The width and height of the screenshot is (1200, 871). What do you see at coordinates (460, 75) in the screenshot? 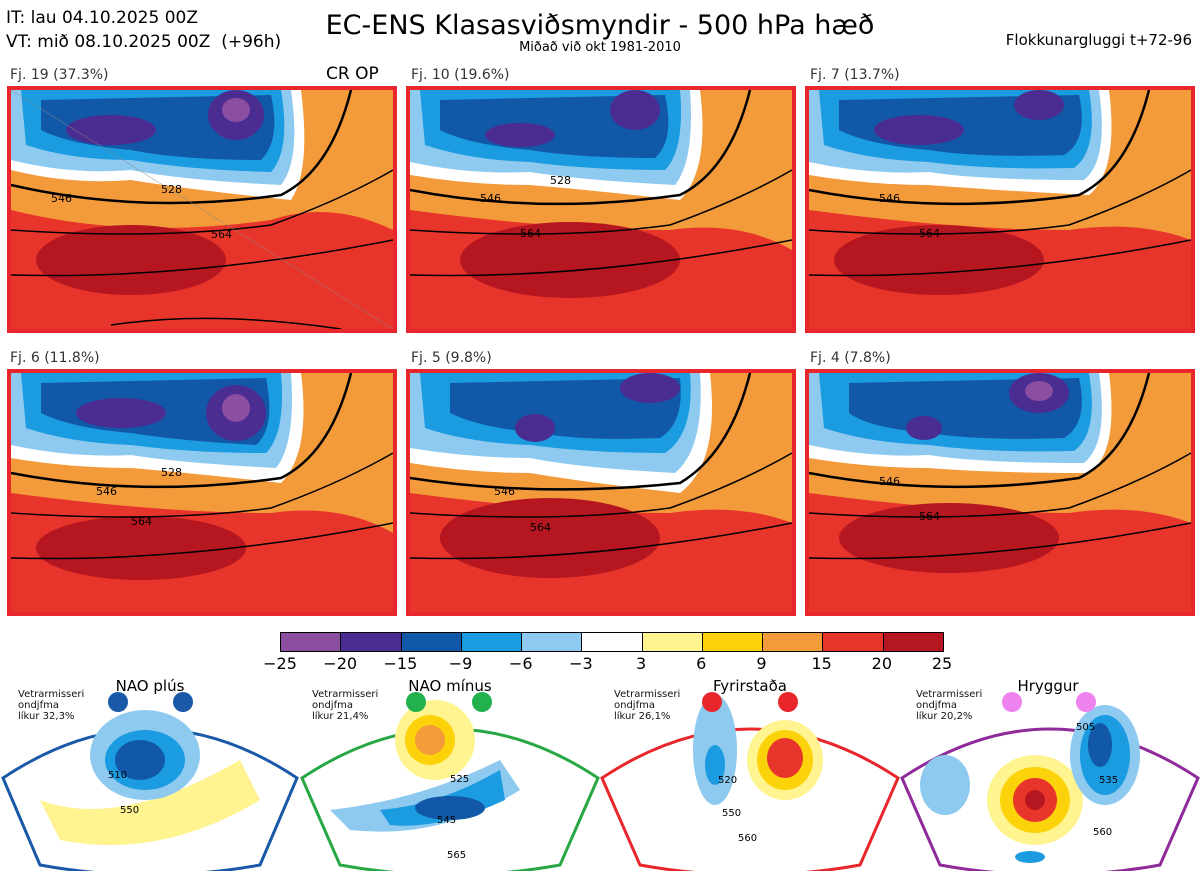
I see `panel-label-2: Fj. 10 (19.6%)` at bounding box center [460, 75].